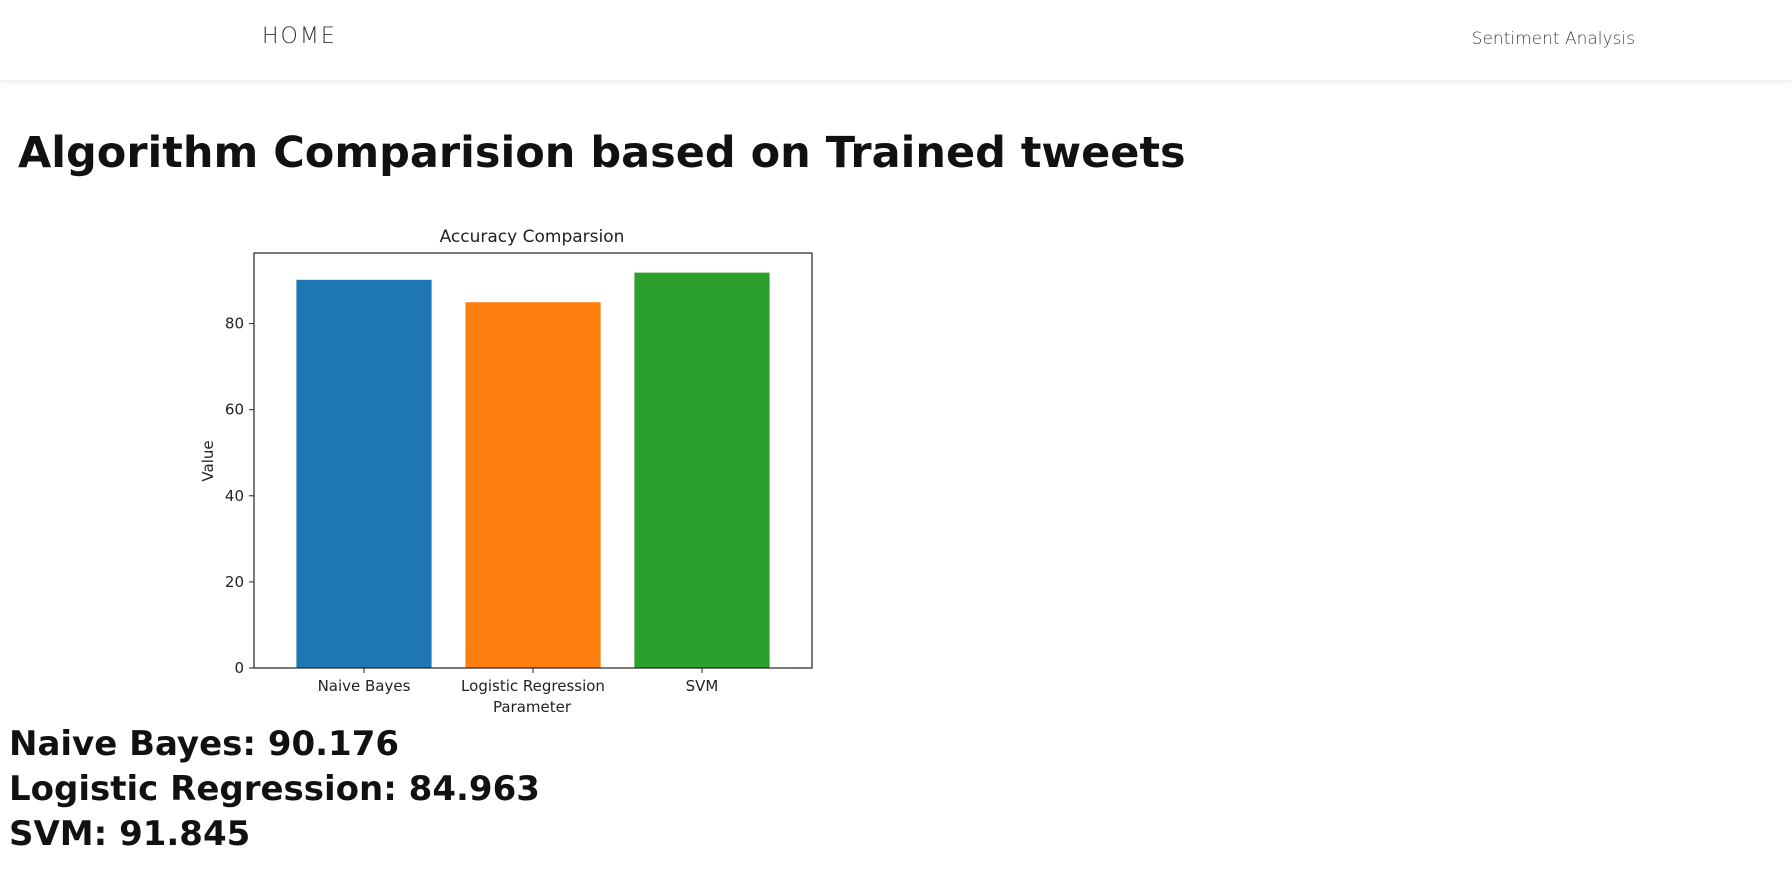 This screenshot has height=892, width=1792. I want to click on bar-logistic-regression, so click(533, 485).